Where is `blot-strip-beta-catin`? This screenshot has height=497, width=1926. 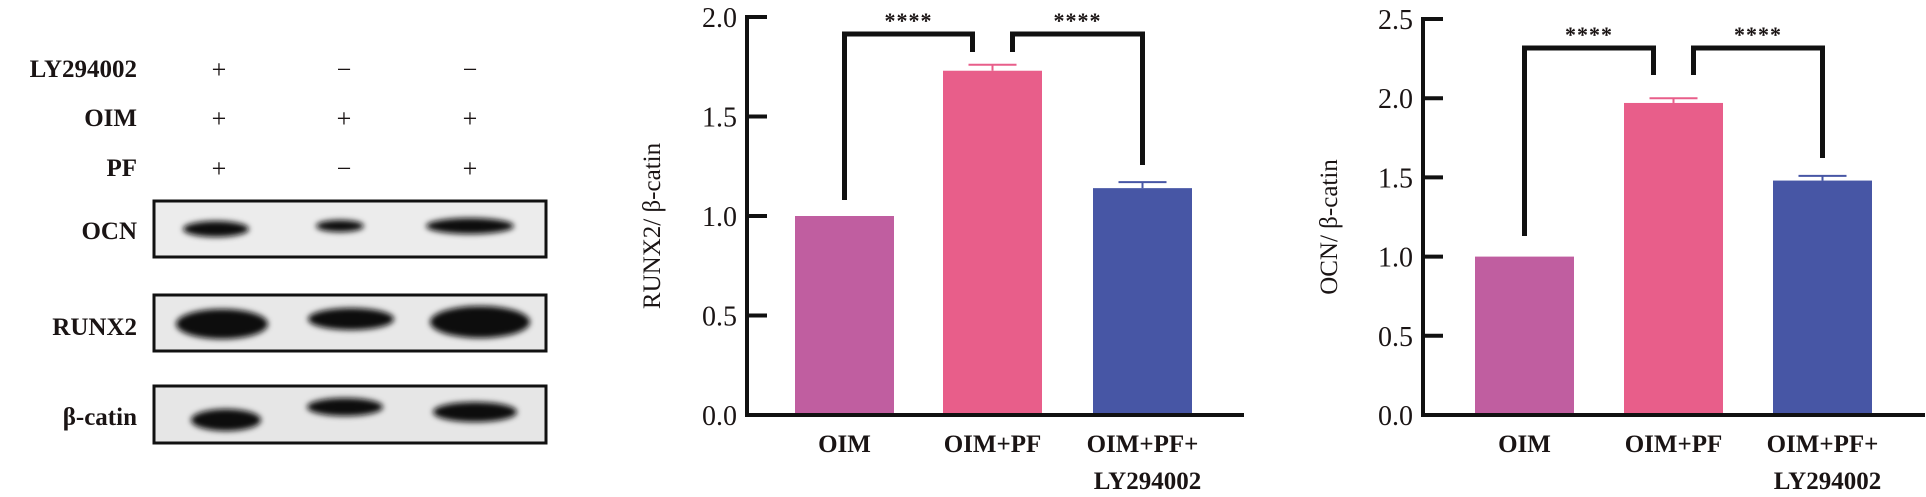 blot-strip-beta-catin is located at coordinates (350, 414).